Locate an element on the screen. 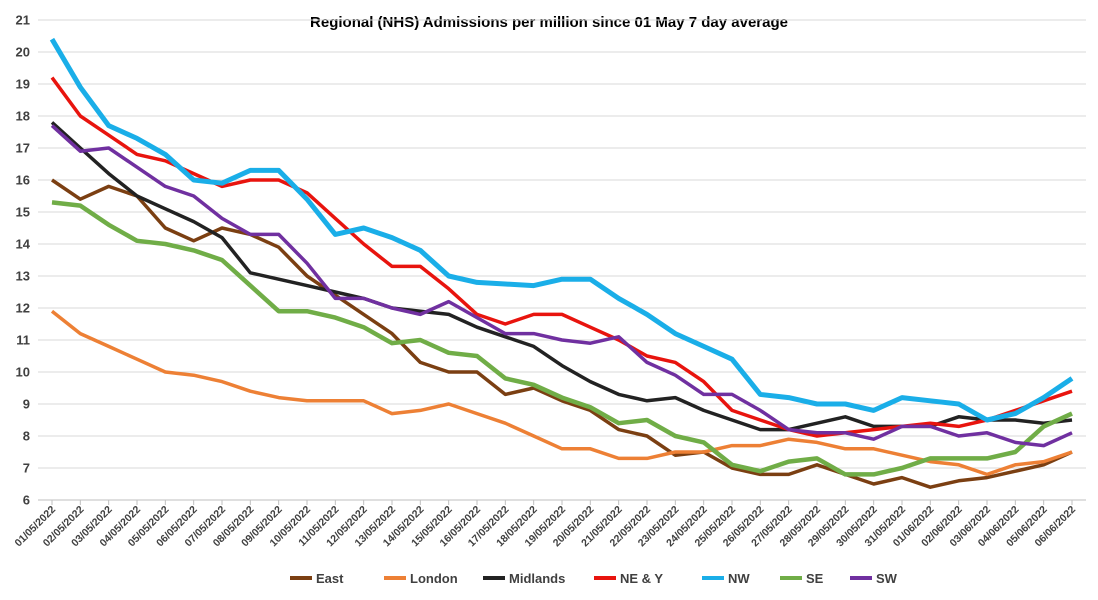 The height and width of the screenshot is (600, 1098). y-tick-label: 7 is located at coordinates (26, 468).